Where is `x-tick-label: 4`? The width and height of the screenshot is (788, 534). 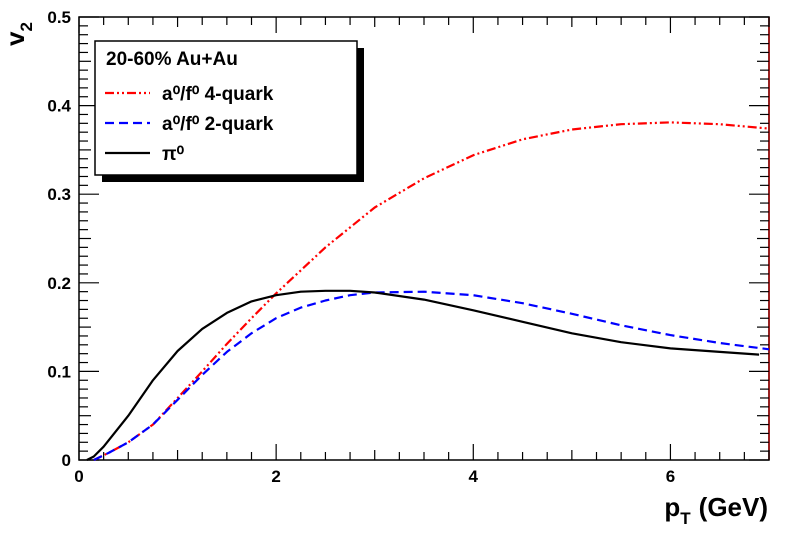 x-tick-label: 4 is located at coordinates (474, 476).